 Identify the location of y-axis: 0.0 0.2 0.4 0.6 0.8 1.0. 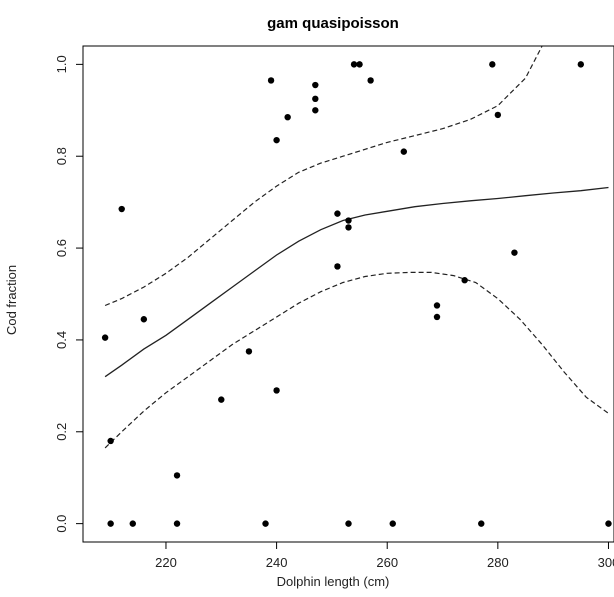
(68, 294).